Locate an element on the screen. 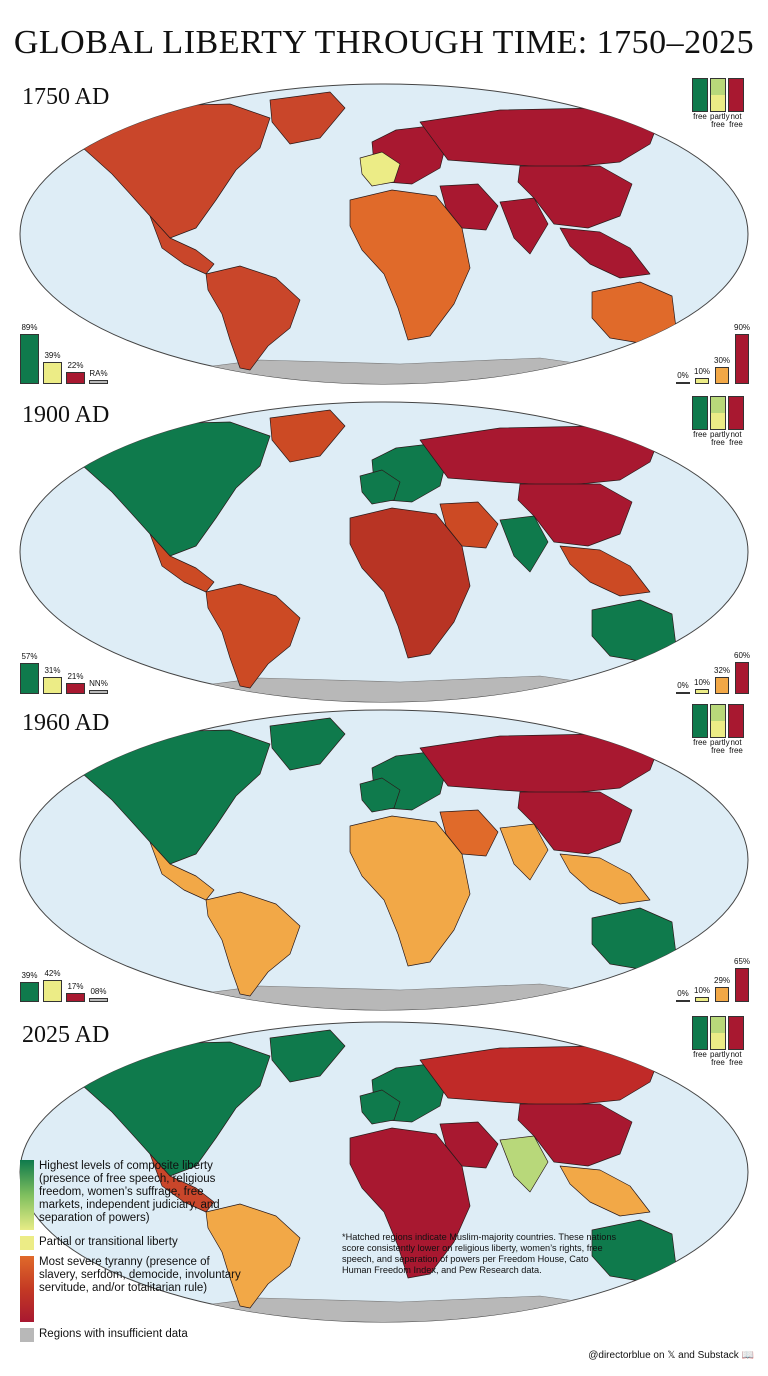 Image resolution: width=768 pixels, height=1376 pixels. right-bar-chart: 0% 10% 29% 65% is located at coordinates (713, 971).